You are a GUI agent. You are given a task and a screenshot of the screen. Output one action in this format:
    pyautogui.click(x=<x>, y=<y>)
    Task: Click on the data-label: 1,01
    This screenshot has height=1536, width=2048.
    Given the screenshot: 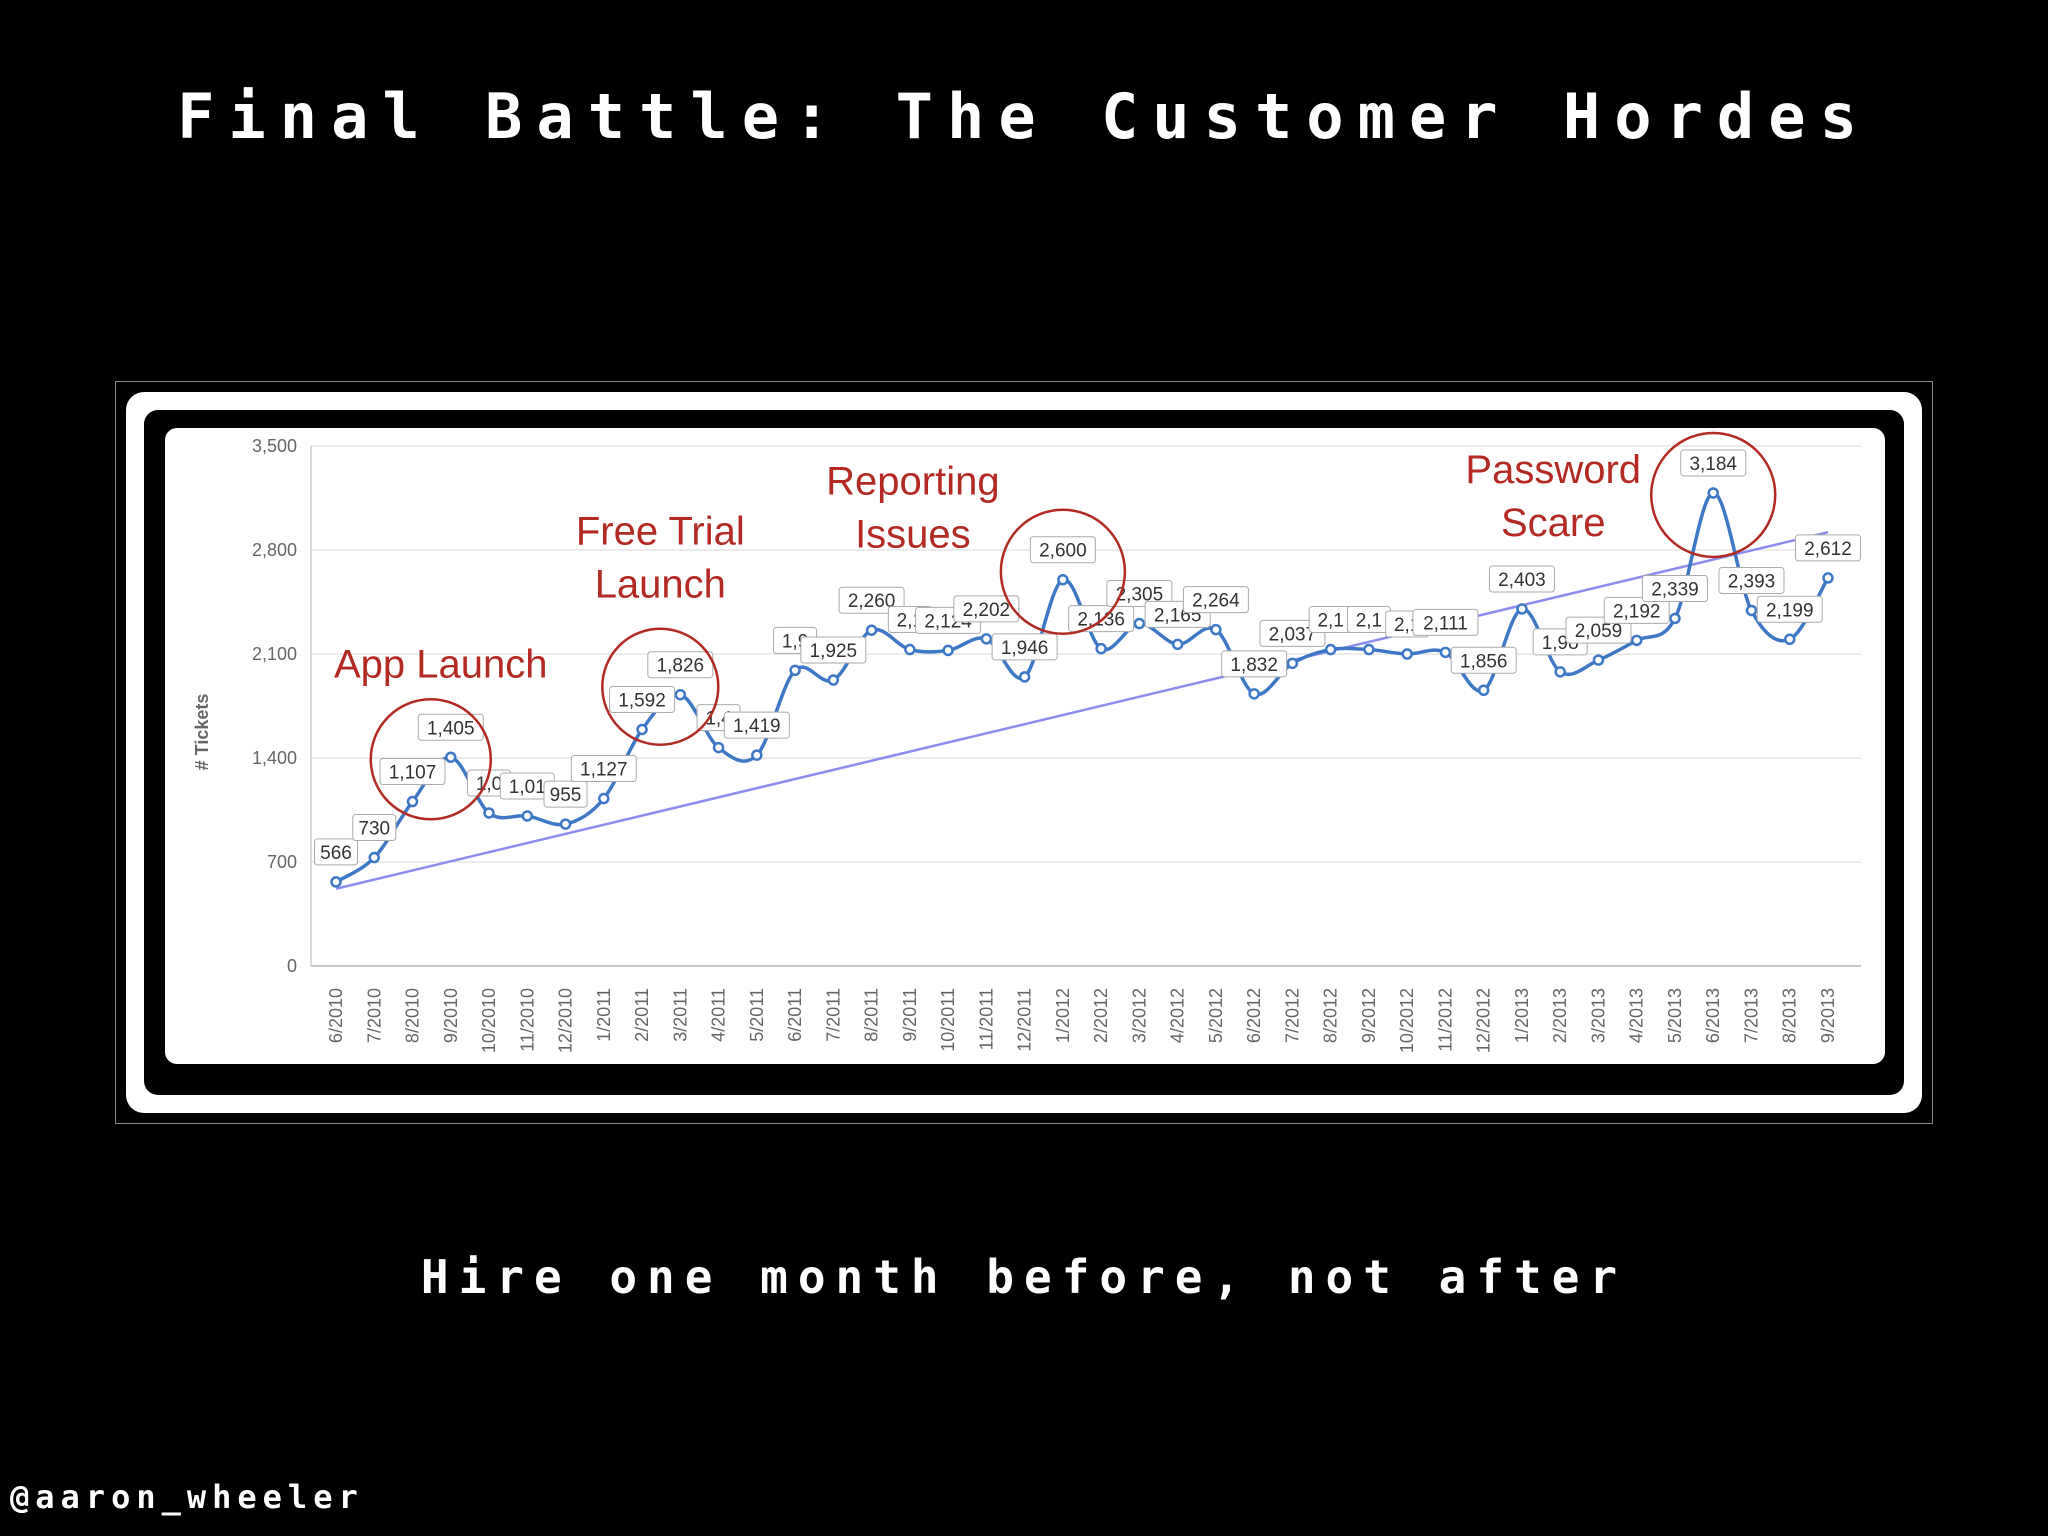 What is the action you would take?
    pyautogui.click(x=527, y=787)
    